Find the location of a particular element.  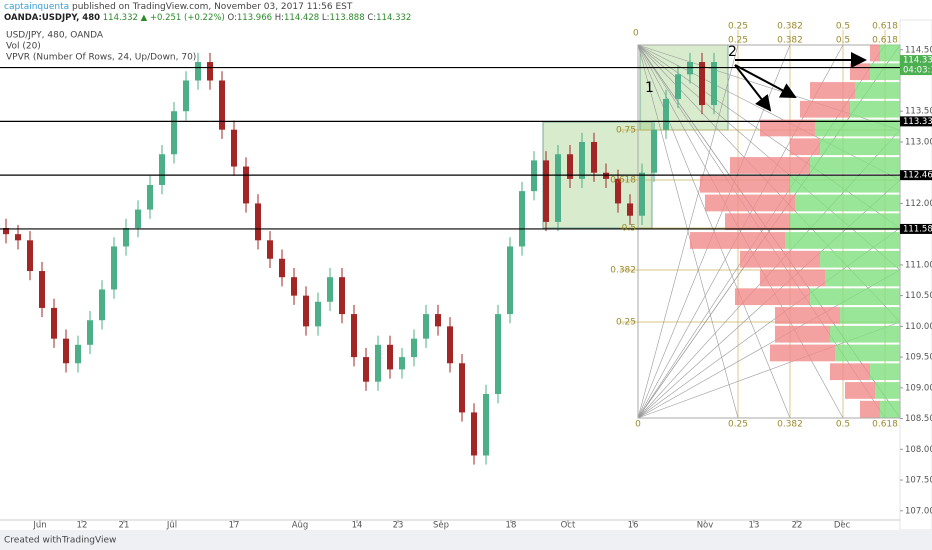

y-tick-label: 108.500 is located at coordinates (918, 419).